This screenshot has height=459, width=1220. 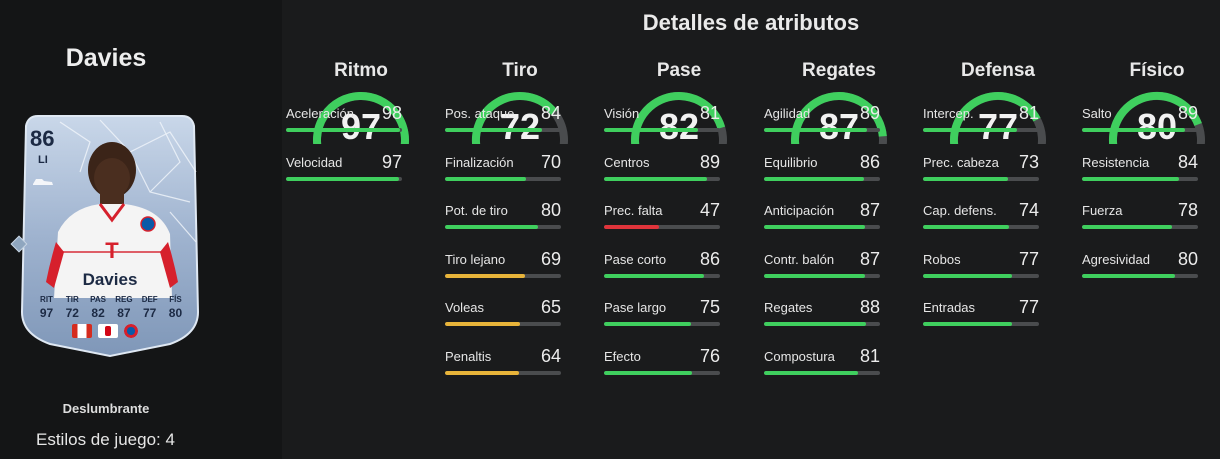 I want to click on attribute-group-ritmo: Ritmo 97 Aceleración 98 Velocidad 97, so click(x=361, y=120).